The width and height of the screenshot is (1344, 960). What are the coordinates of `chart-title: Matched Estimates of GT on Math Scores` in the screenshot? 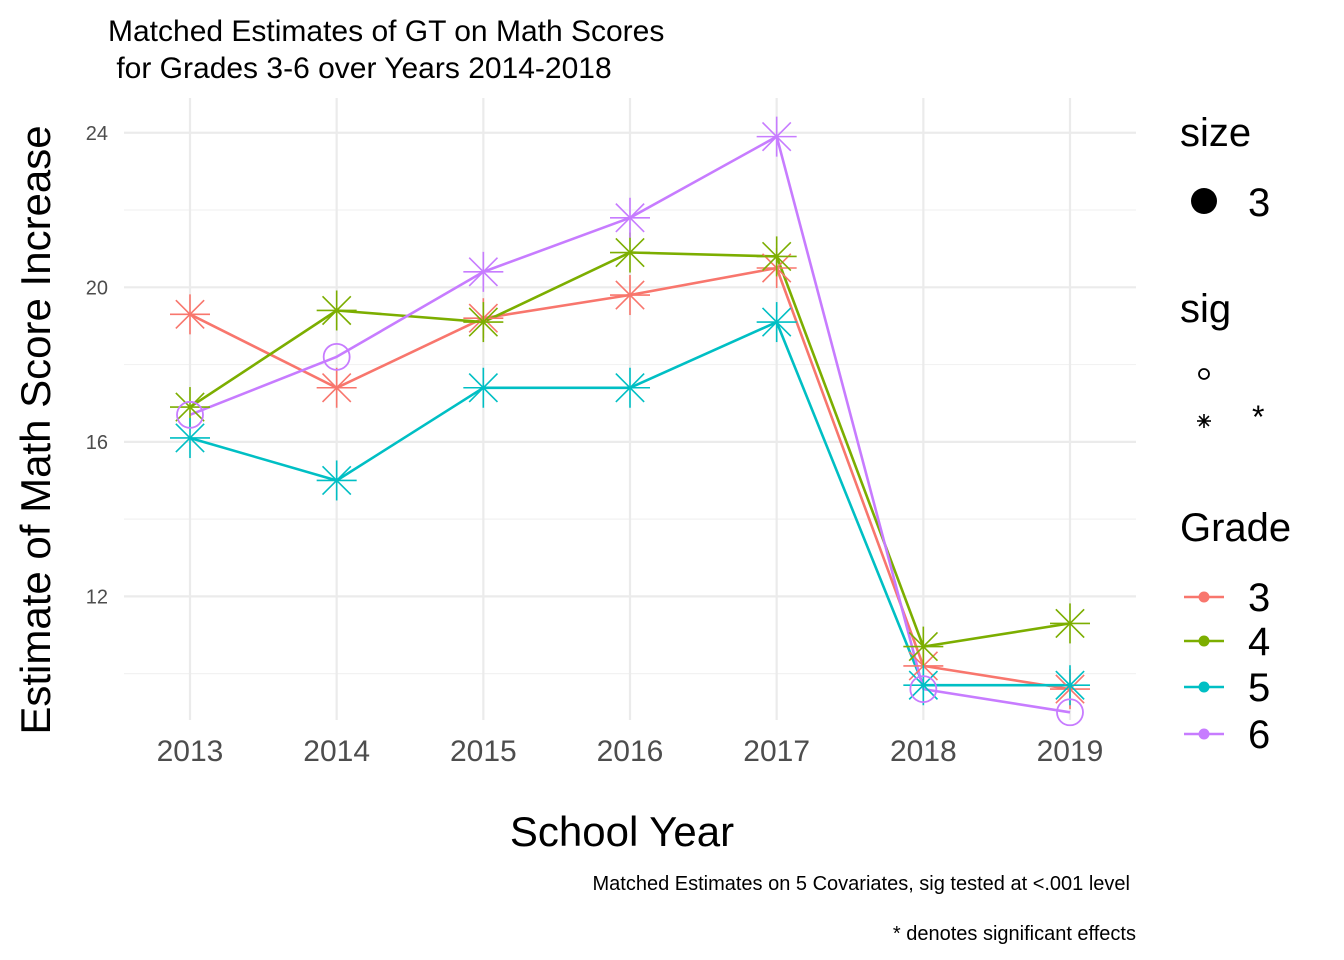 It's located at (386, 31).